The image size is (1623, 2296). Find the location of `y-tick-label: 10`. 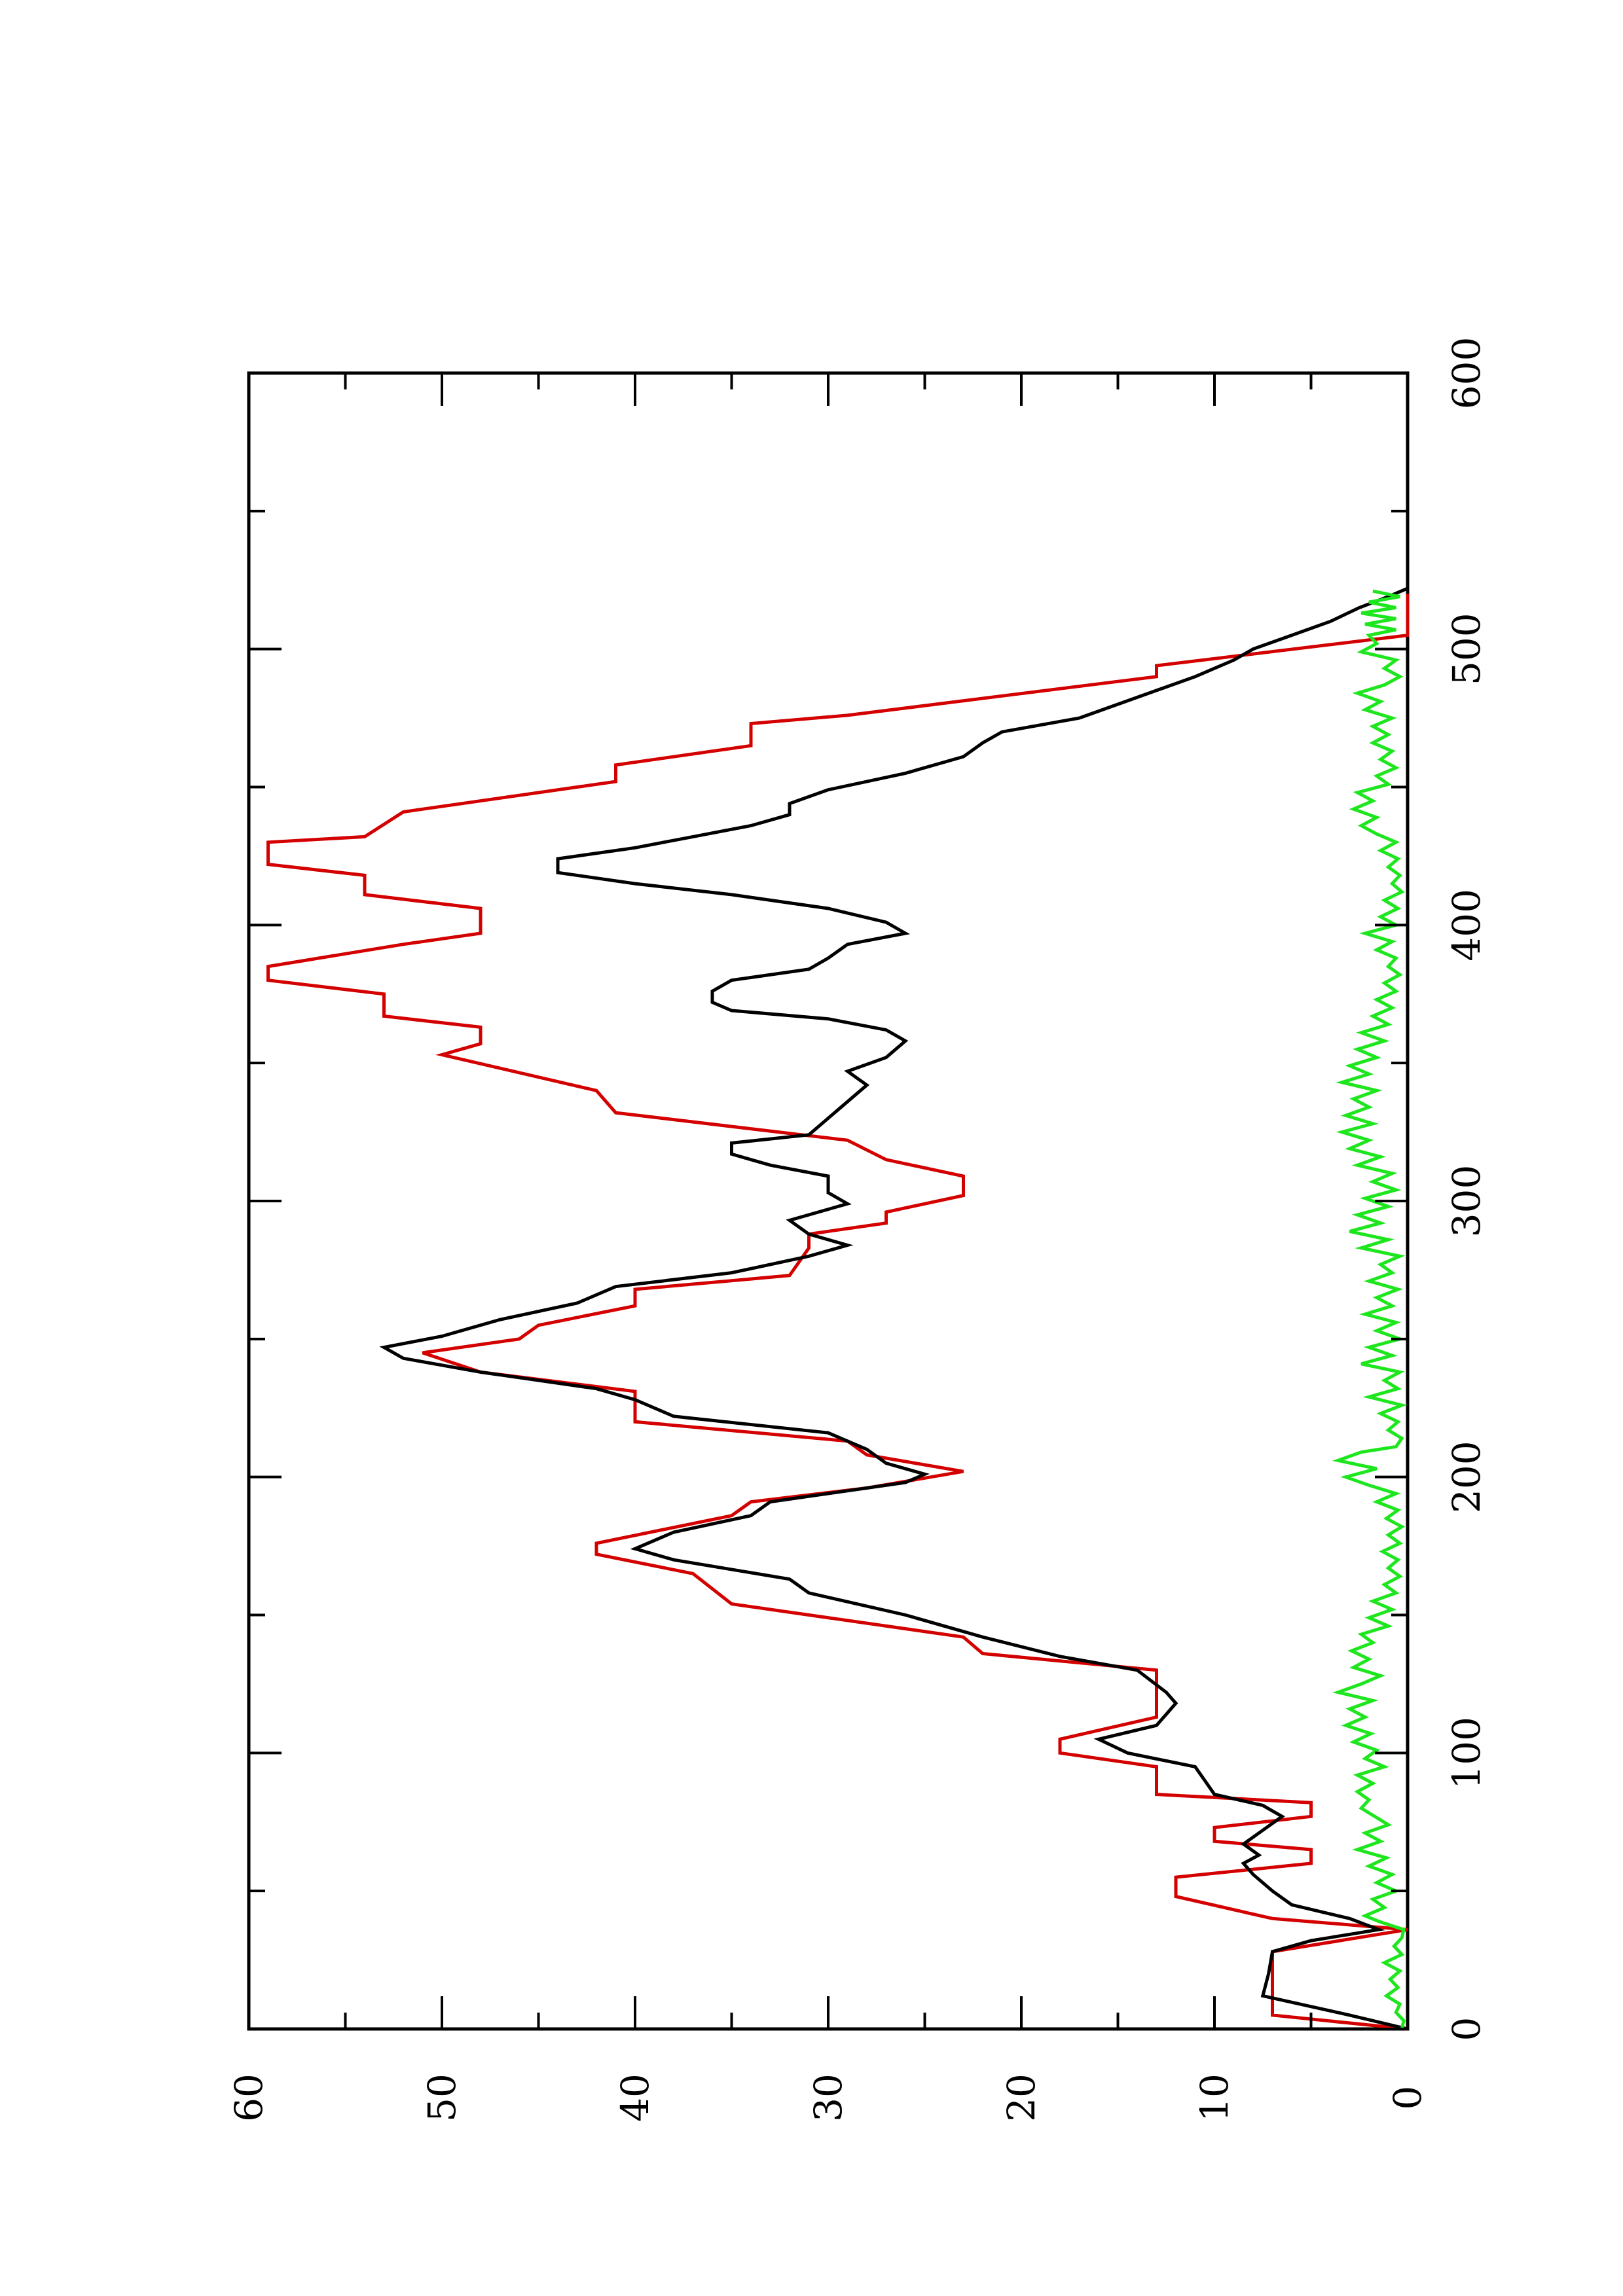

y-tick-label: 10 is located at coordinates (1214, 2097).